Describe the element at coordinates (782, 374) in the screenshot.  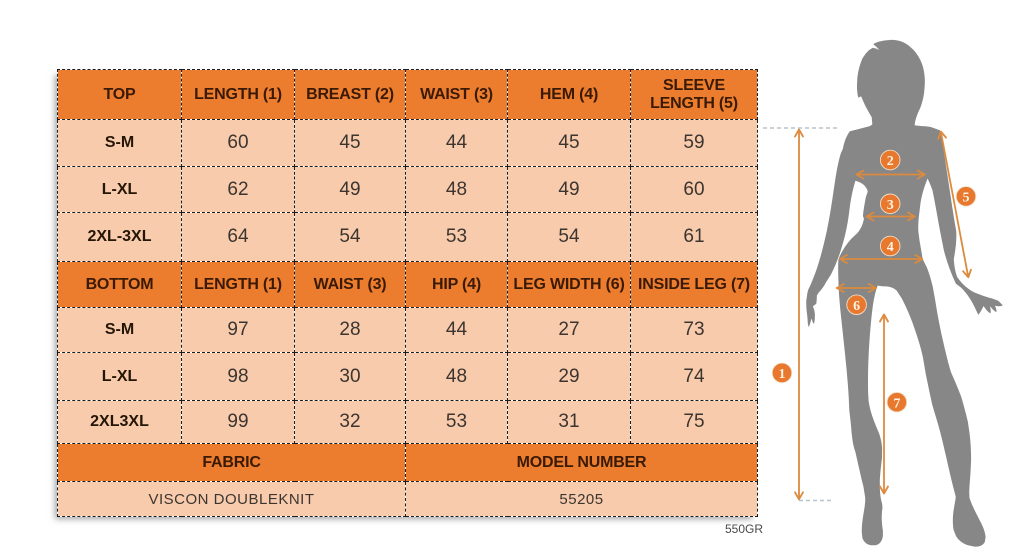
I see `svg-text: 1` at that location.